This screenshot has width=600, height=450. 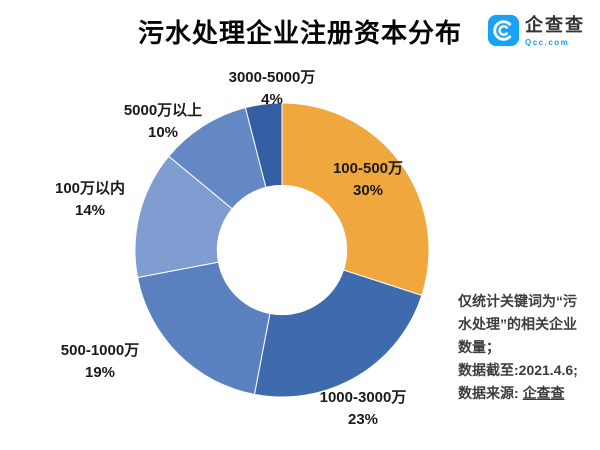 I want to click on note-scope-line: 仅统计关键词为“污水处理”的相关企业数量；, so click(x=517, y=324).